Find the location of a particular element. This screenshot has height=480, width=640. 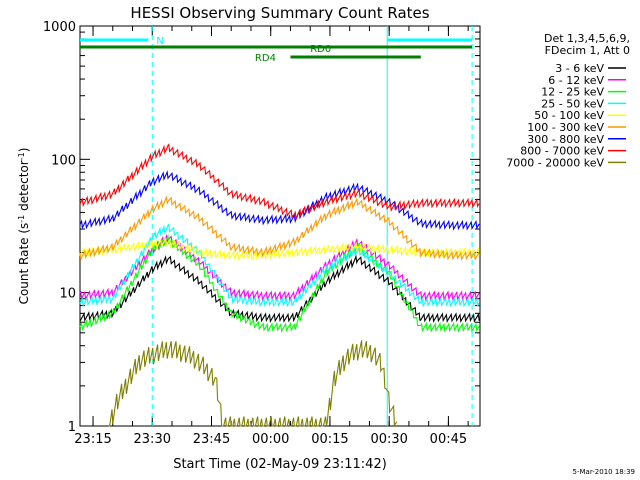

legend-entry-label: 7000 - 20000 keV is located at coordinates (555, 162).